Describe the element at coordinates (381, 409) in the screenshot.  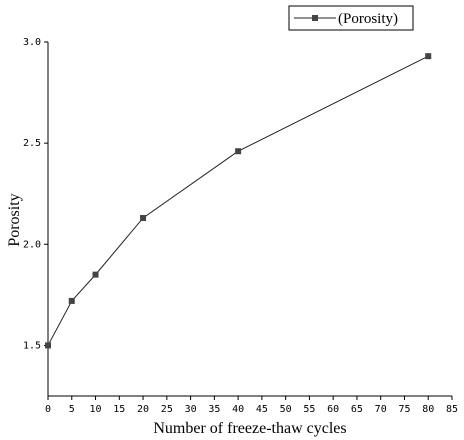
I see `x-tick-label: 70` at that location.